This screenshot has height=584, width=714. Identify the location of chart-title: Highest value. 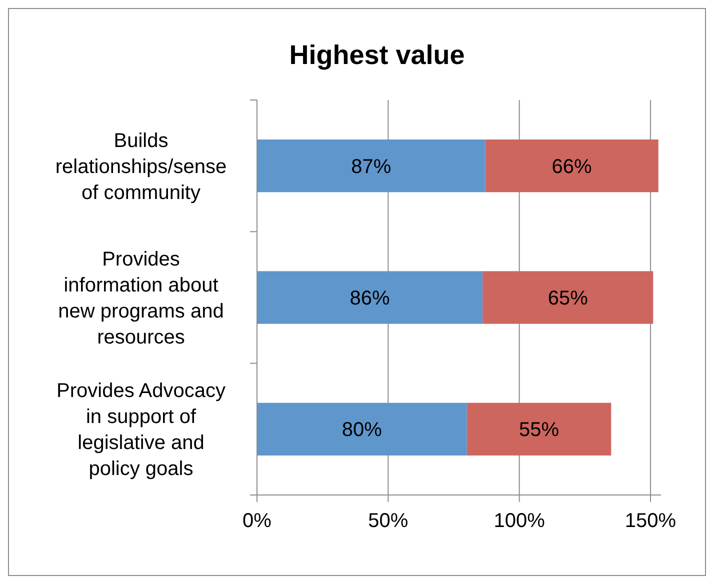
(377, 55).